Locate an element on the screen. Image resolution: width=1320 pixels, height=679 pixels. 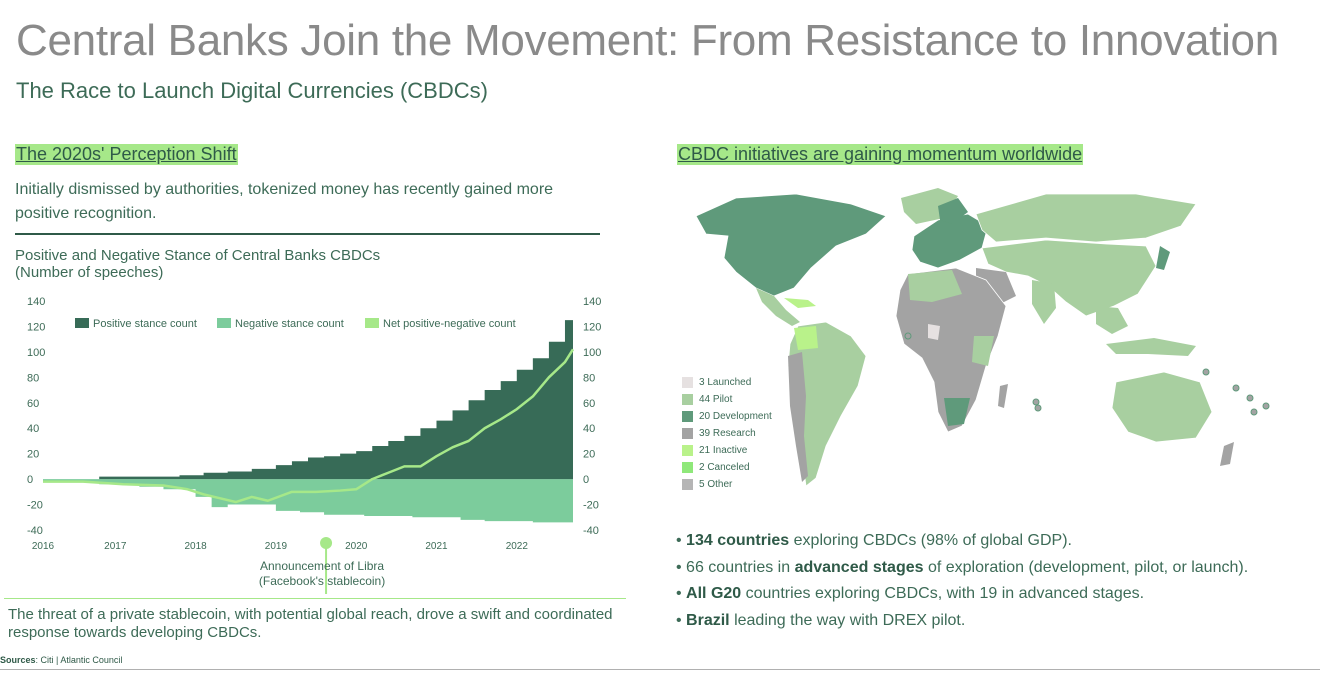
legend-label: 21 Inactive is located at coordinates (723, 450).